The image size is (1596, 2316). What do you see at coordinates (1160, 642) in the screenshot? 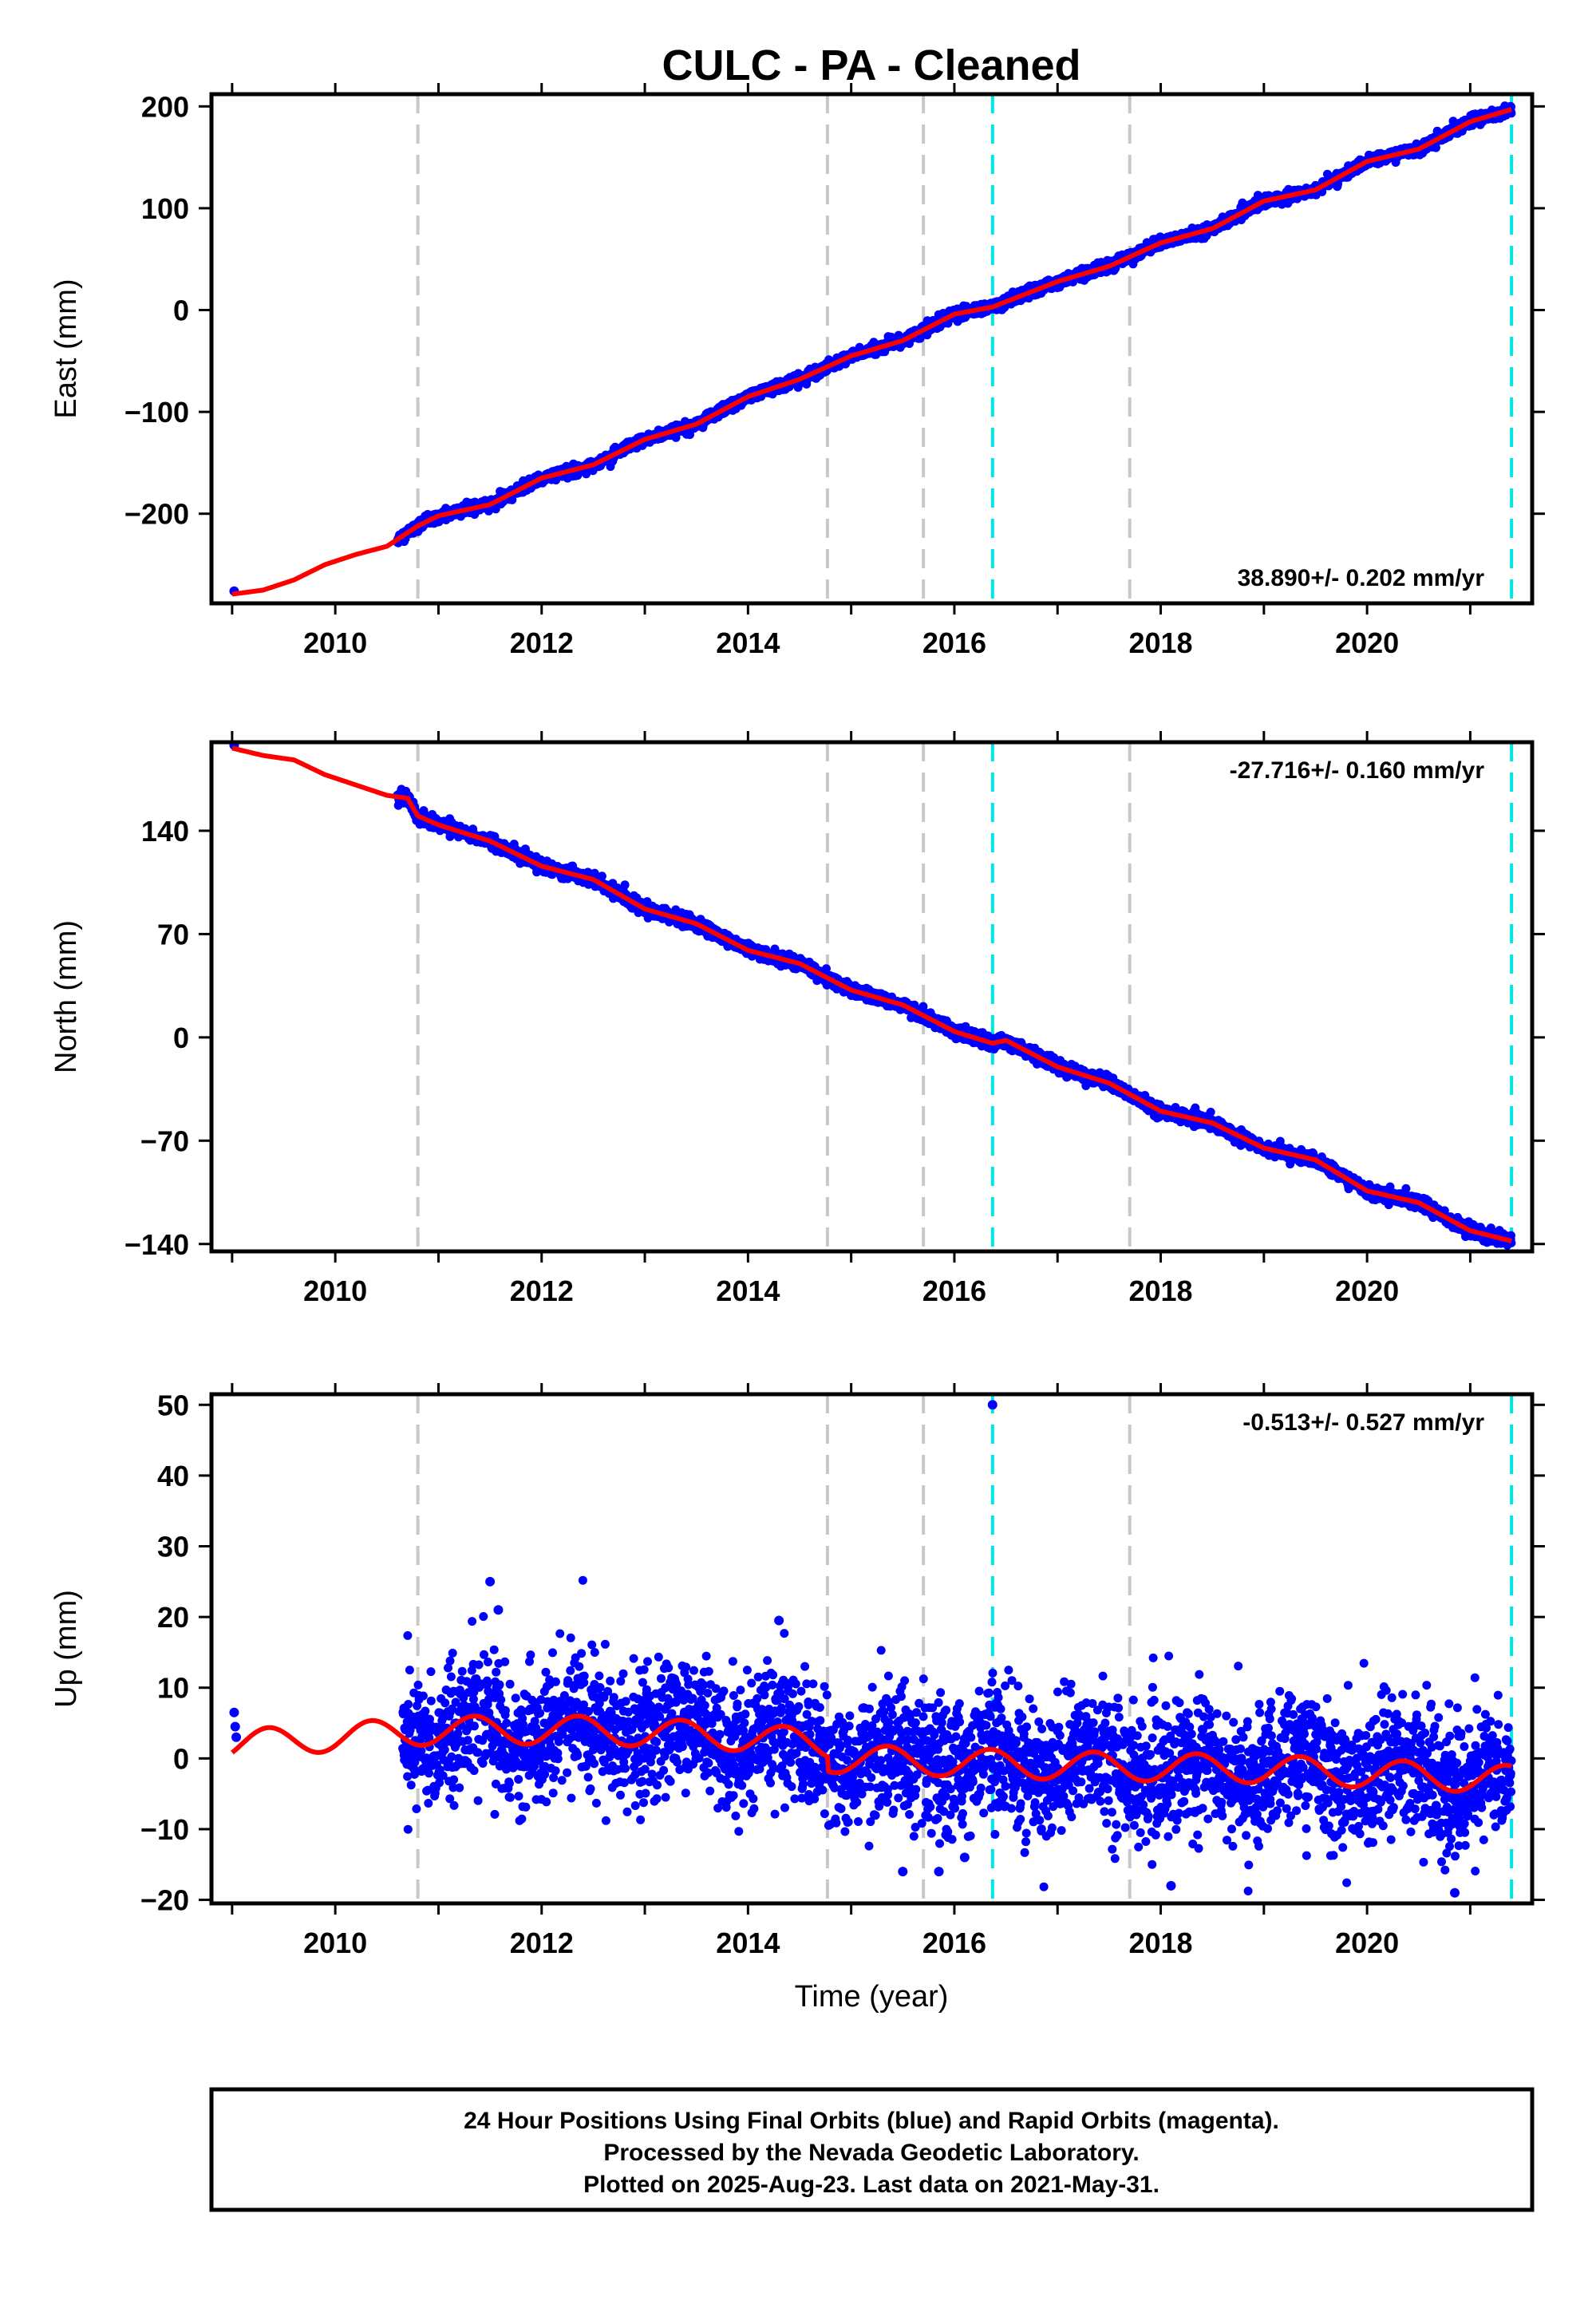
I see `x-tick-label: 2018` at bounding box center [1160, 642].